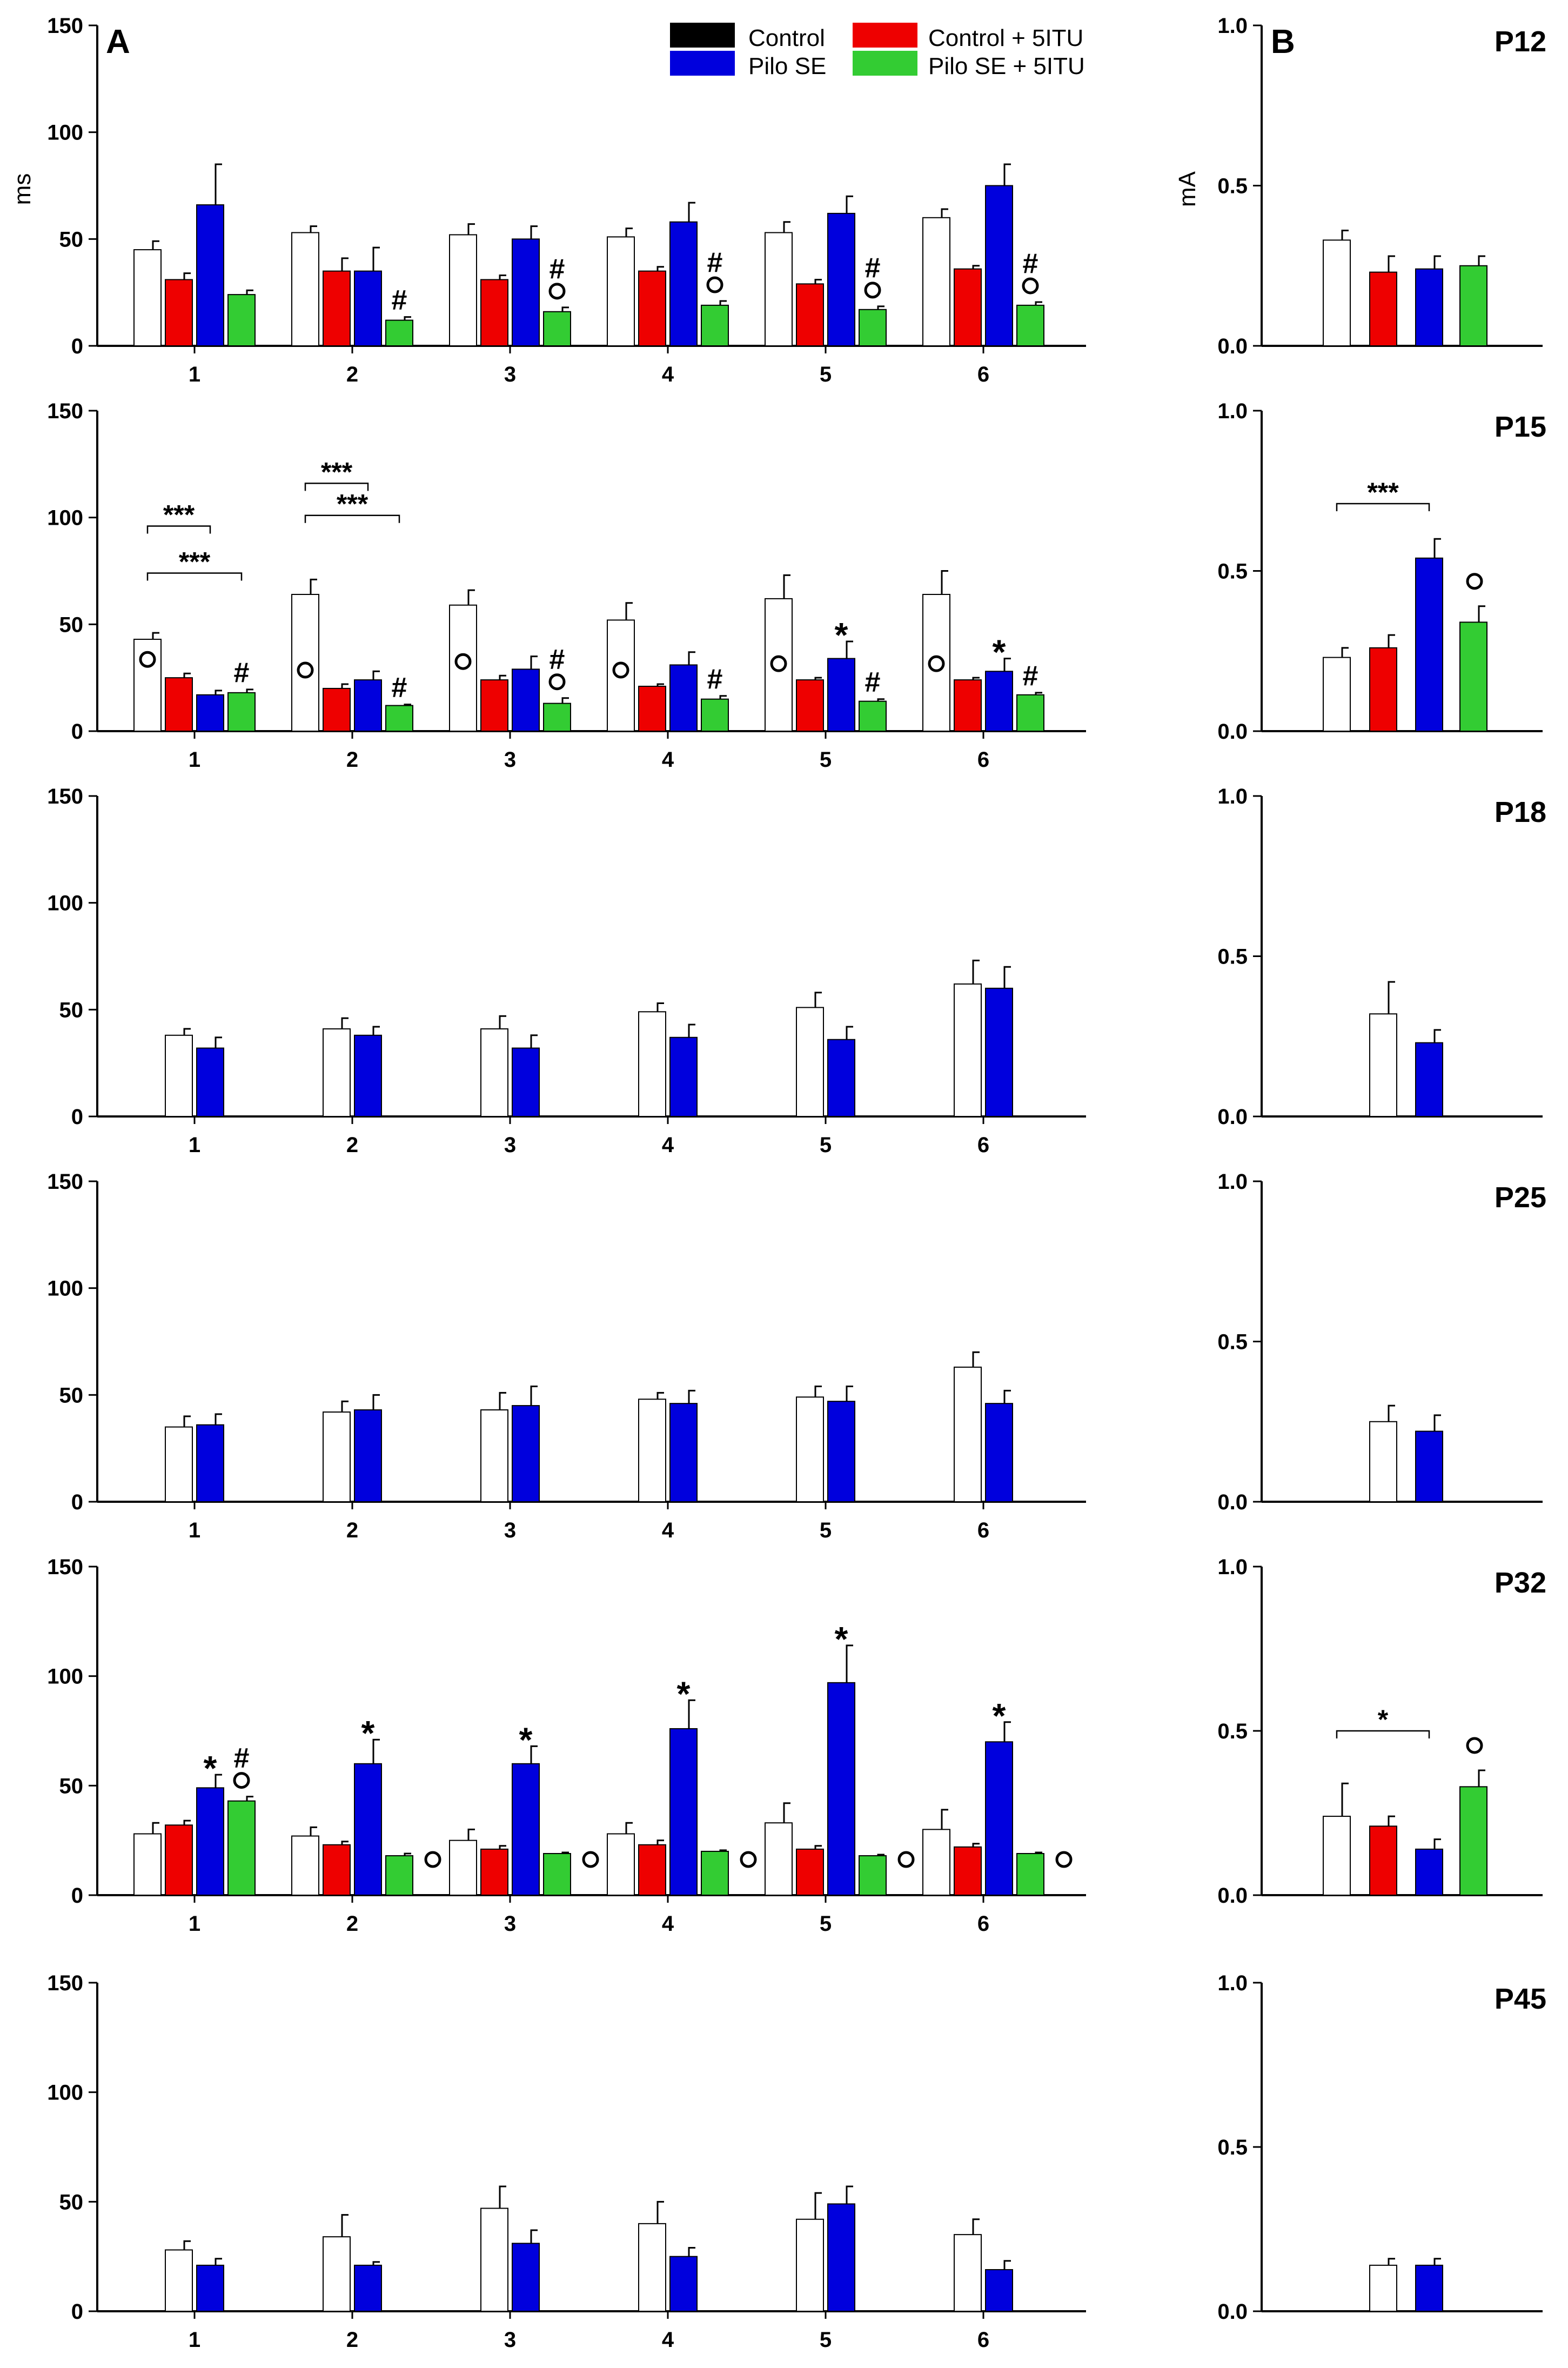 This screenshot has height=2368, width=1568. I want to click on chart-b-p32-significance-bracket, so click(1383, 1734).